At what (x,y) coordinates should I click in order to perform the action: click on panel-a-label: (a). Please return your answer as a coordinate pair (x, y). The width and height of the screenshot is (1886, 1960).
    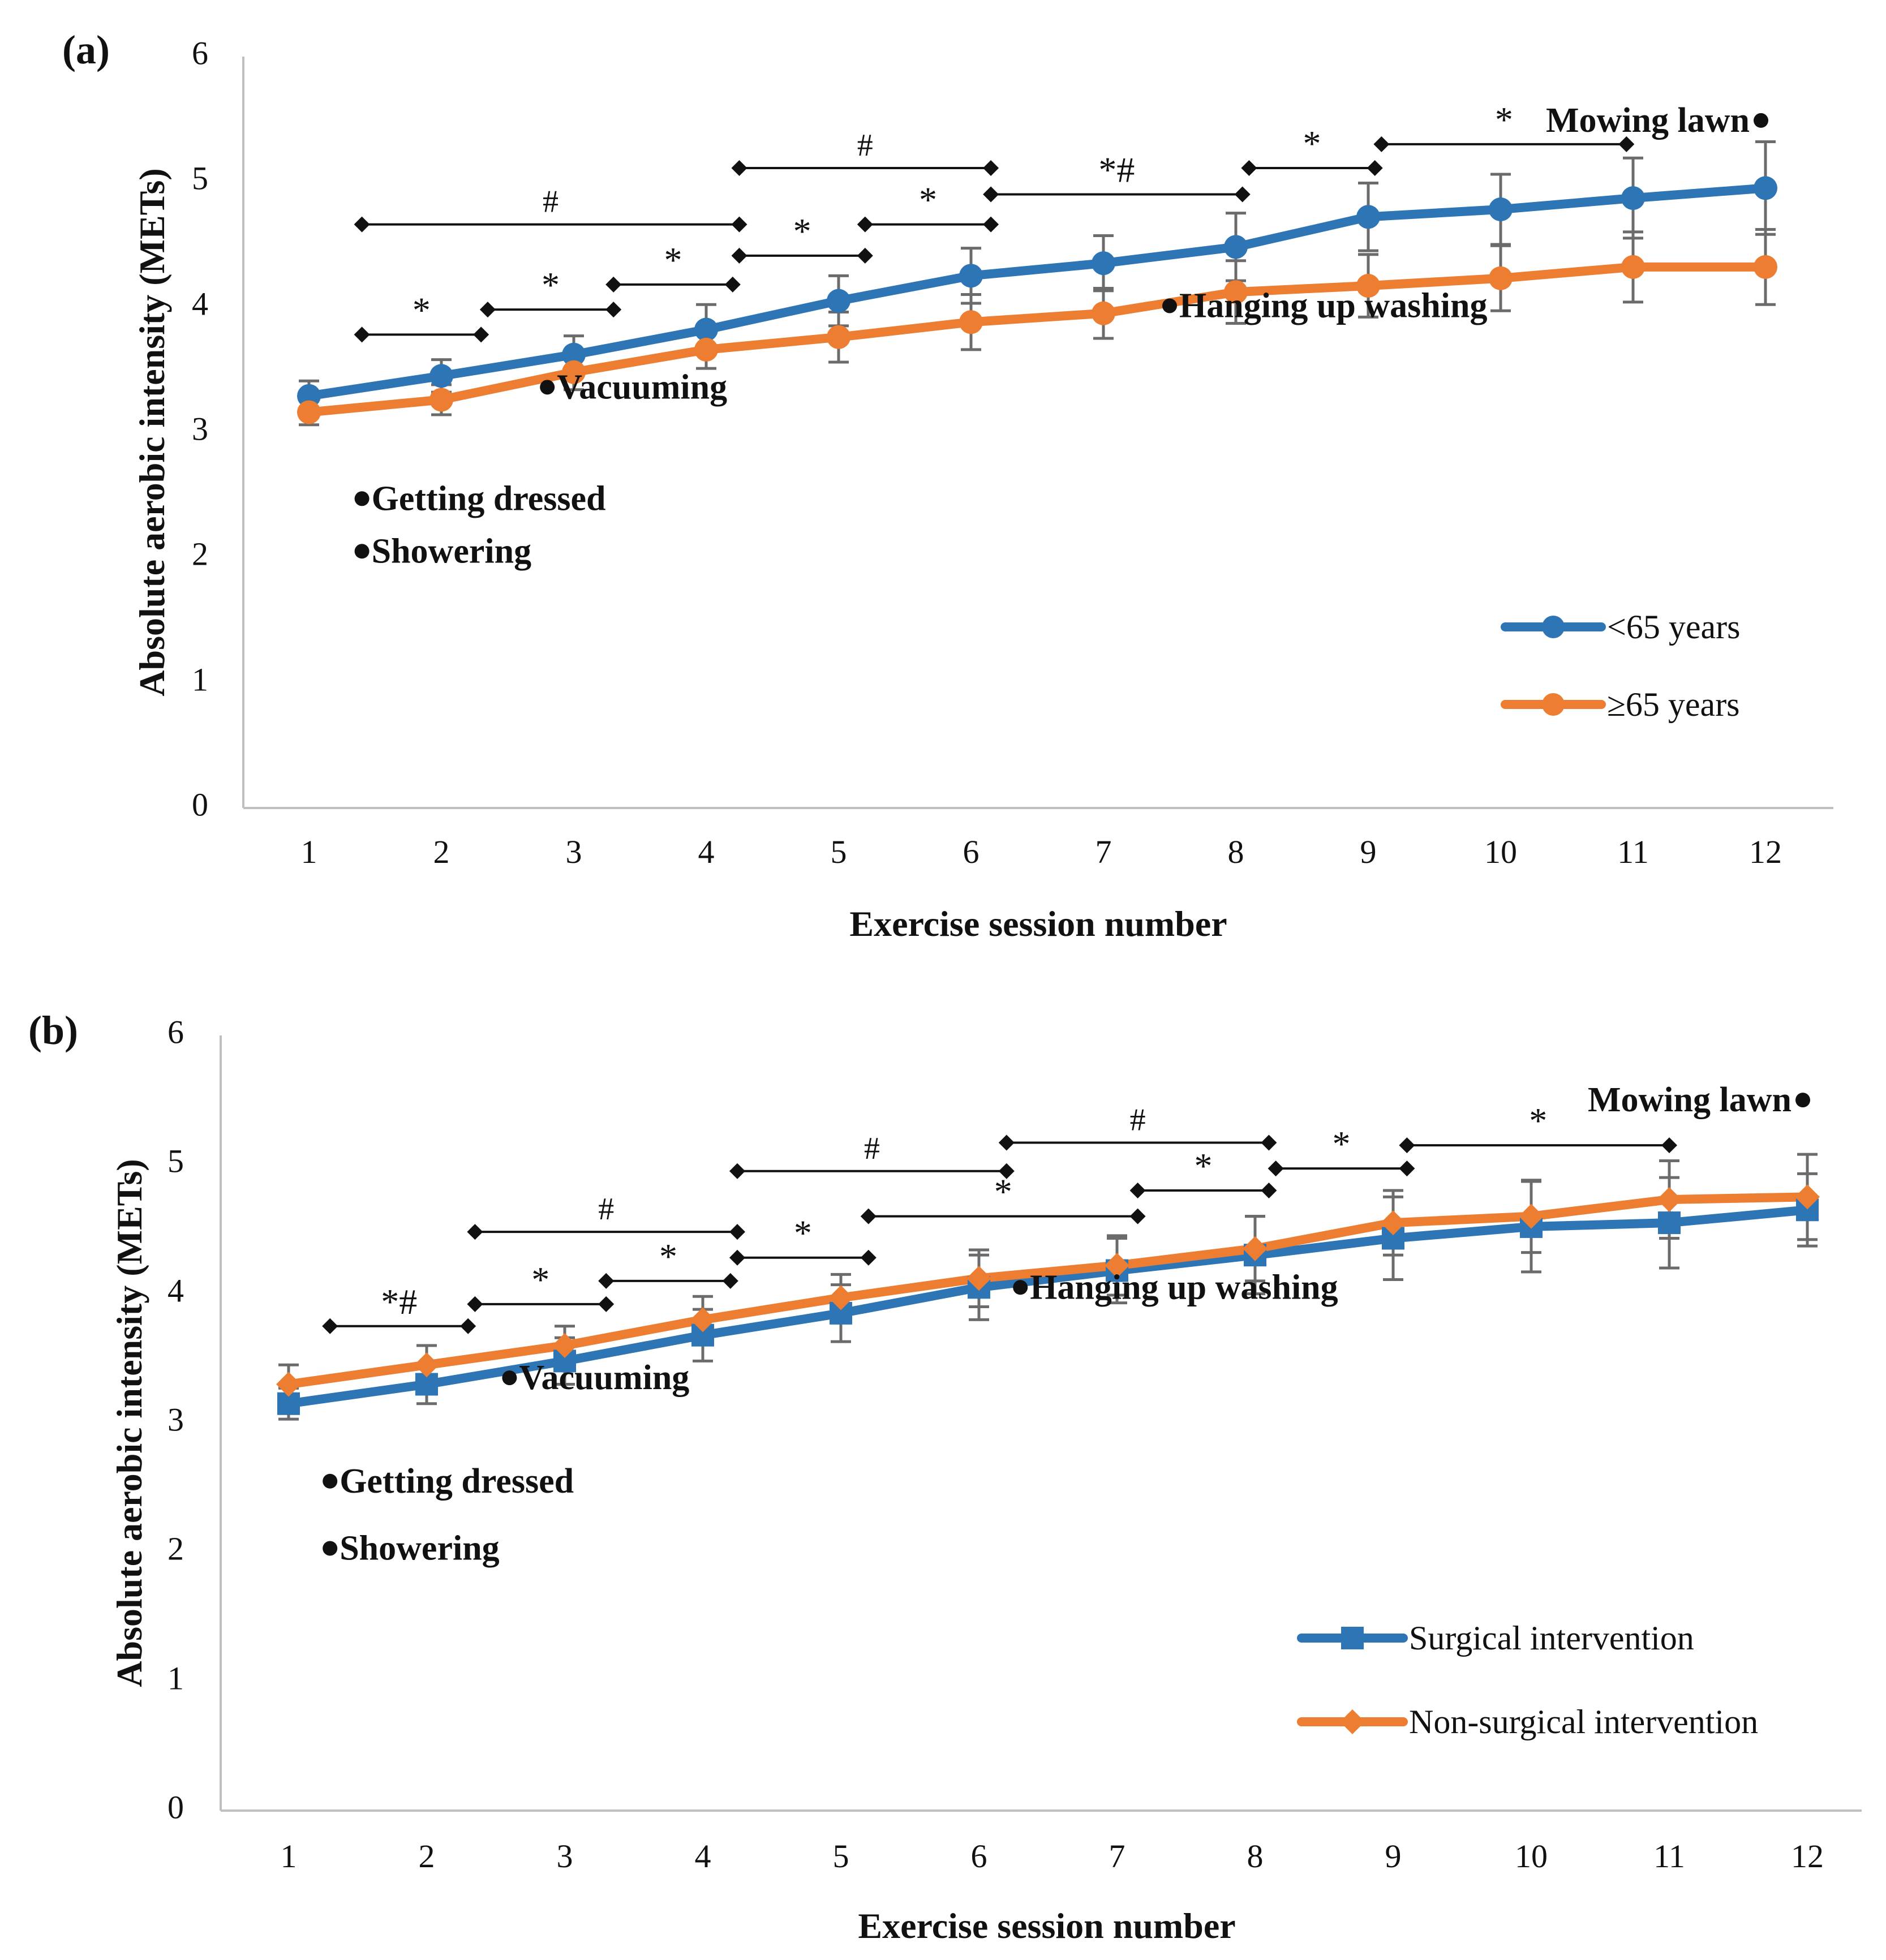
    Looking at the image, I should click on (86, 49).